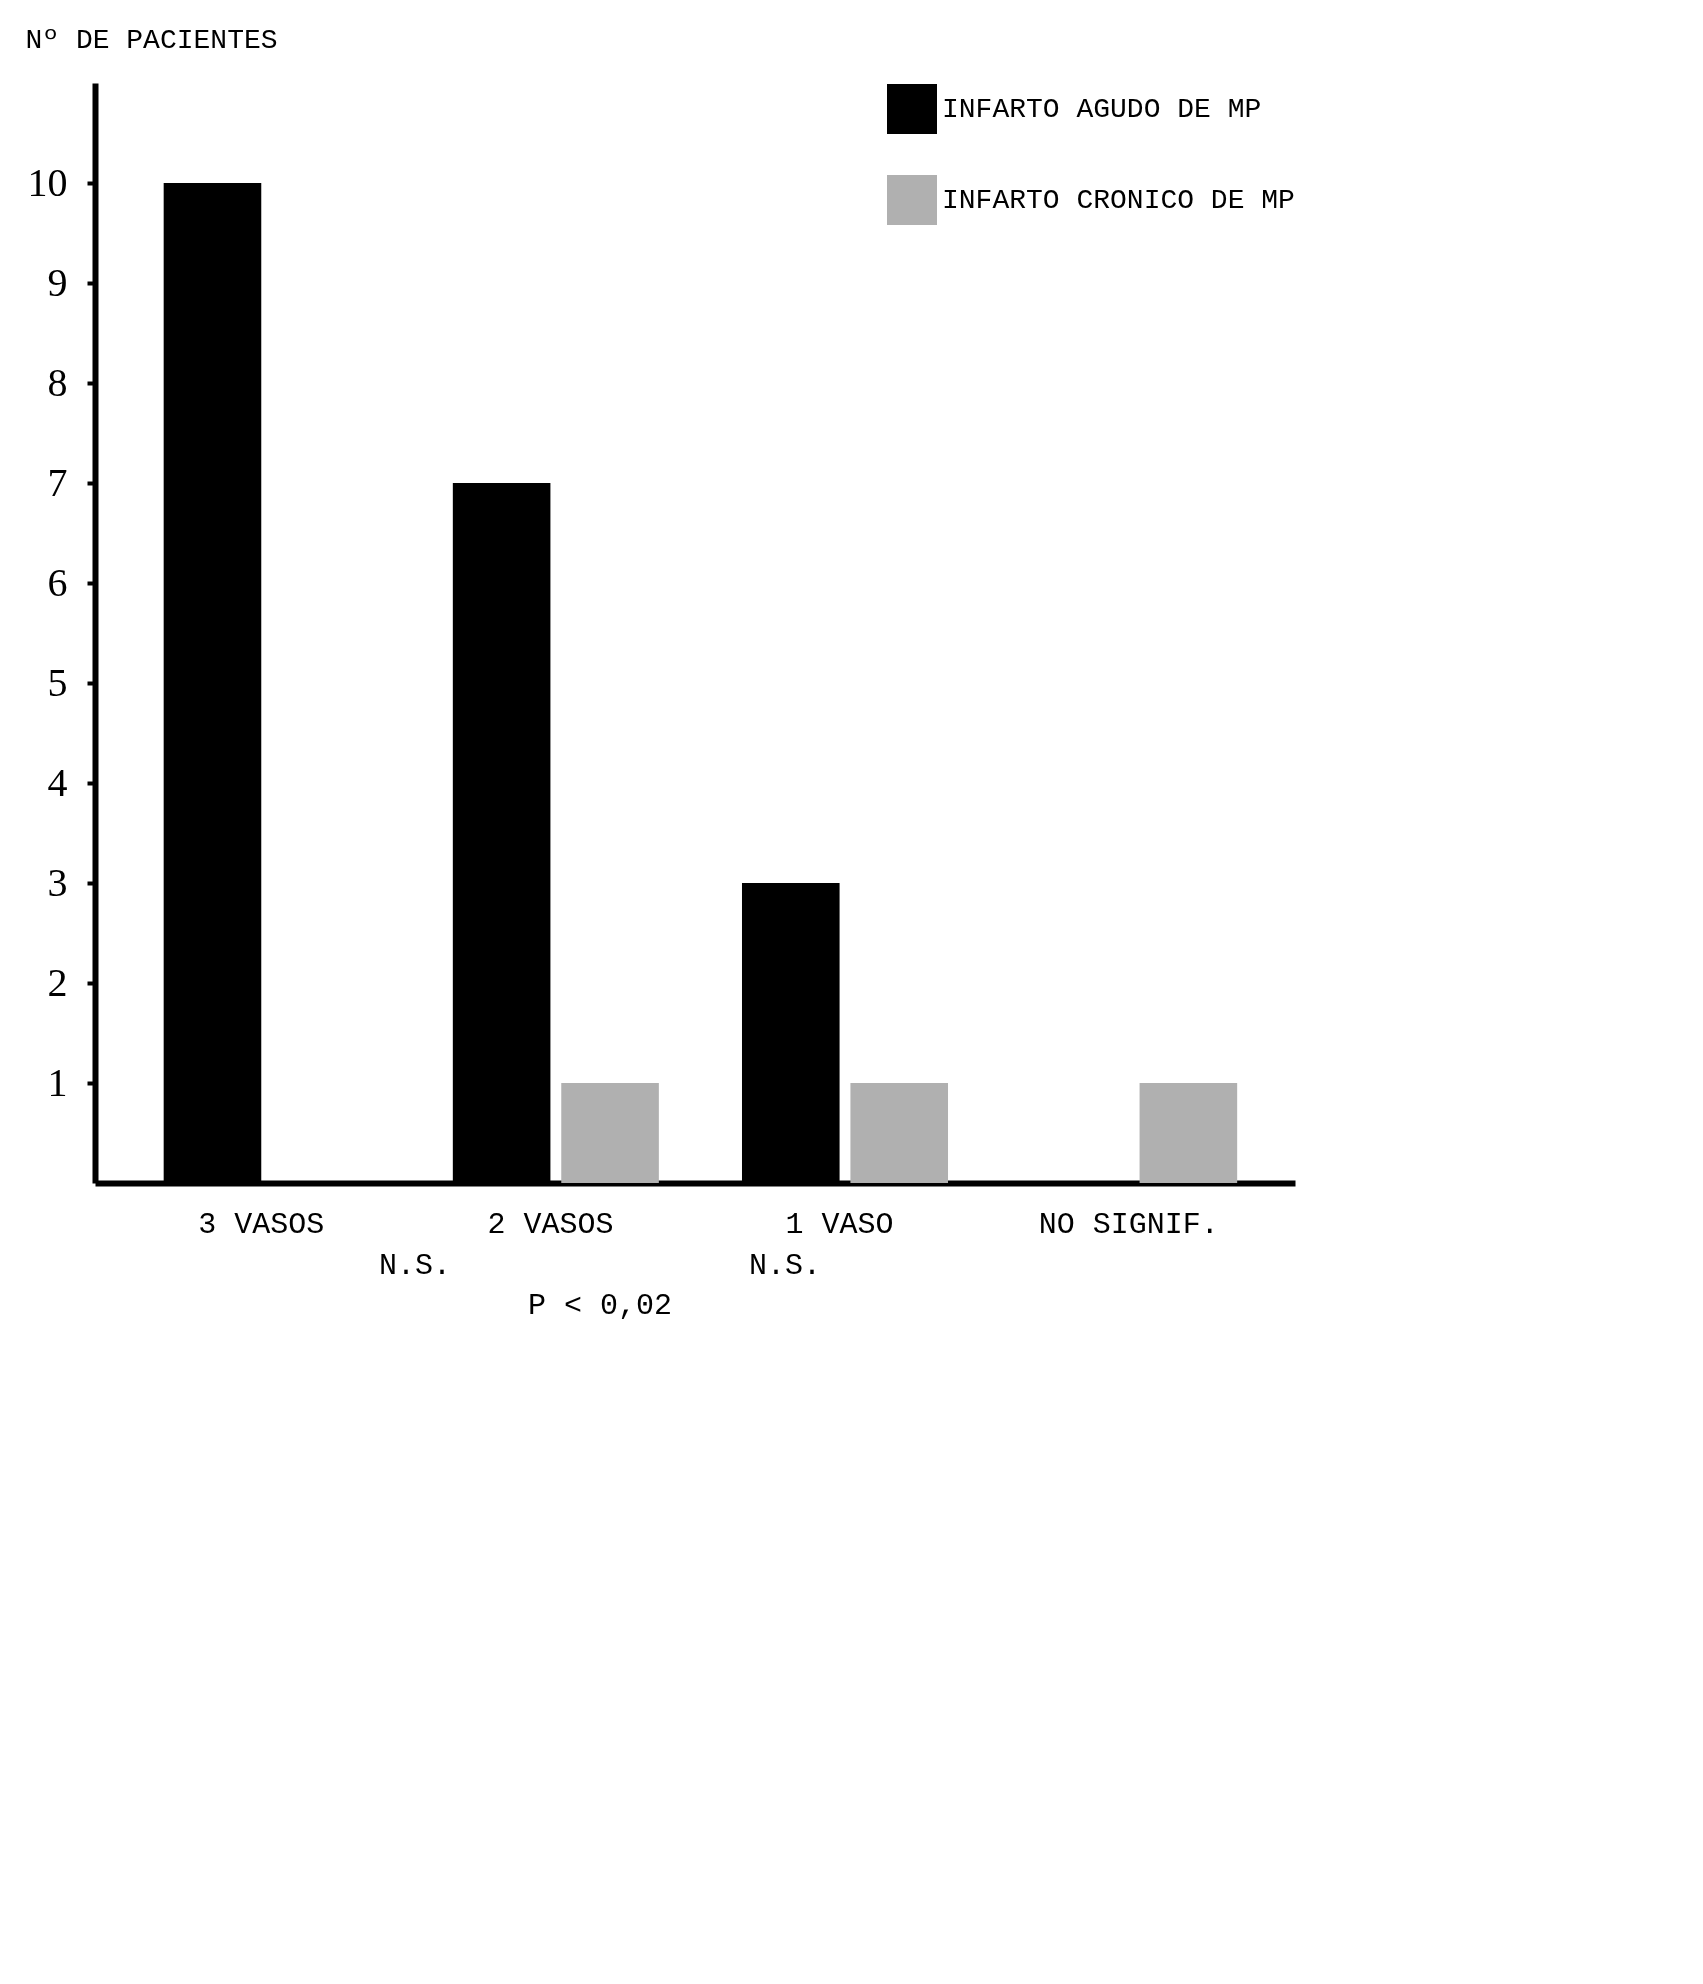 The height and width of the screenshot is (1984, 1703). Describe the element at coordinates (57, 582) in the screenshot. I see `y-tick-label: 6` at that location.